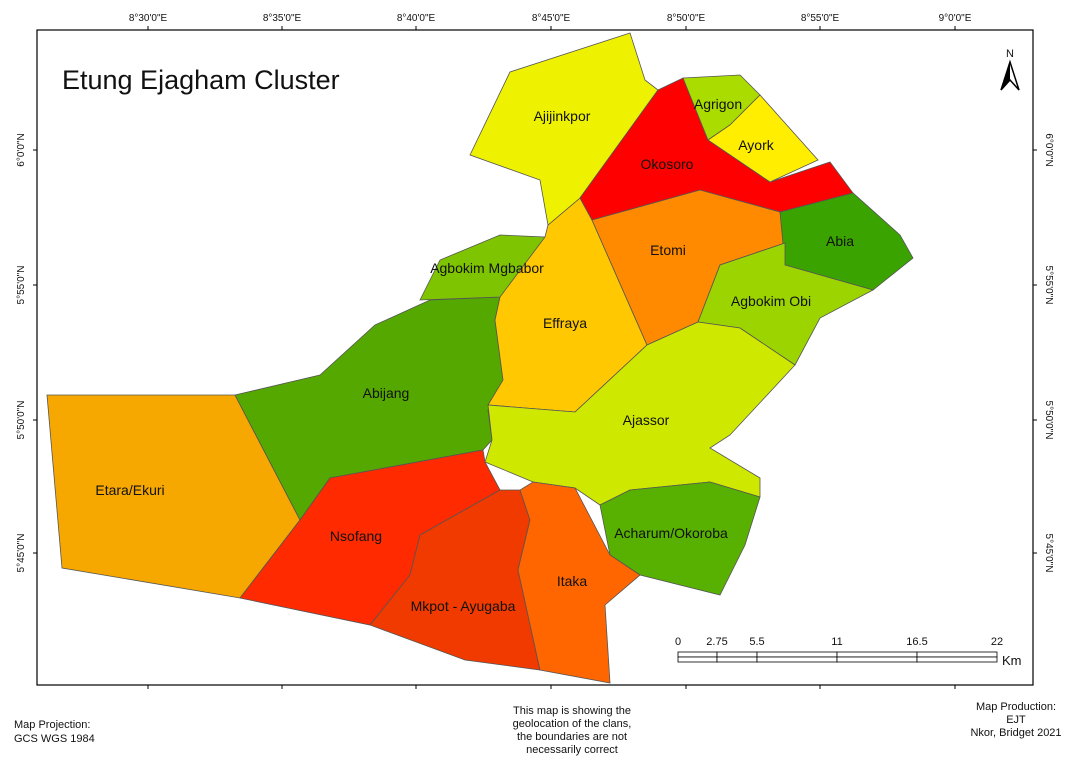 Image resolution: width=1080 pixels, height=768 pixels. I want to click on projection-heading: Map Projection:, so click(52, 725).